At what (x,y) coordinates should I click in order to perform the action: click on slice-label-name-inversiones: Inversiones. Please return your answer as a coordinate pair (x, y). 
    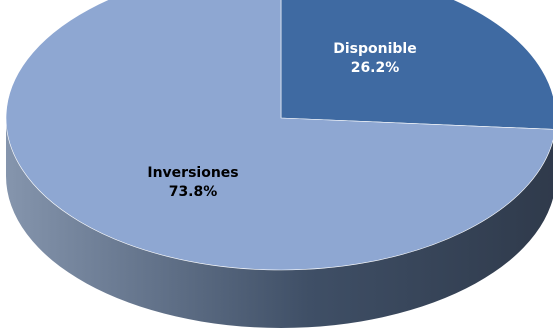
    Looking at the image, I should click on (192, 173).